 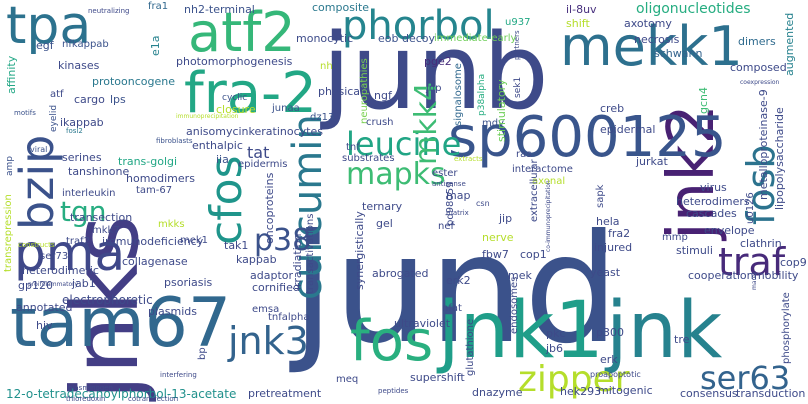 What do you see at coordinates (11, 74) in the screenshot?
I see `word-affinity: affinity` at bounding box center [11, 74].